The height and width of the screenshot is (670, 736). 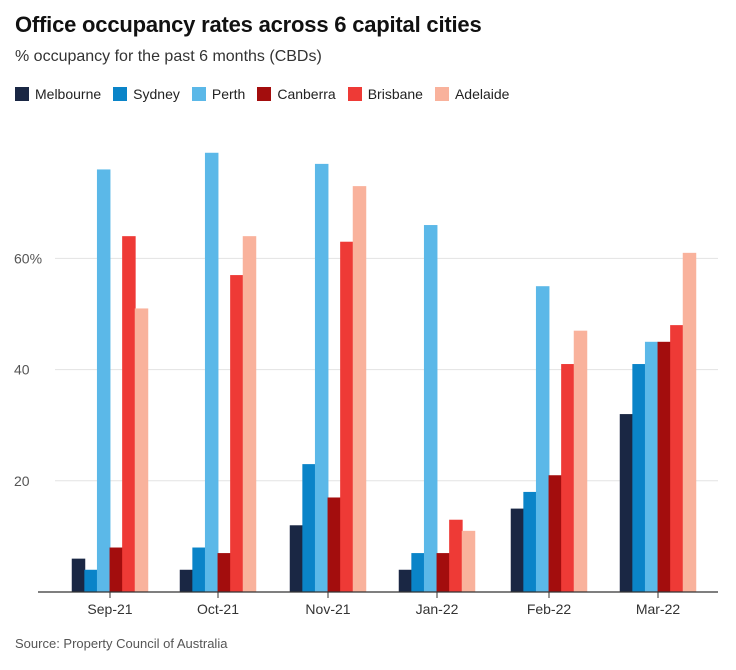 What do you see at coordinates (482, 94) in the screenshot?
I see `legend-label: Adelaide` at bounding box center [482, 94].